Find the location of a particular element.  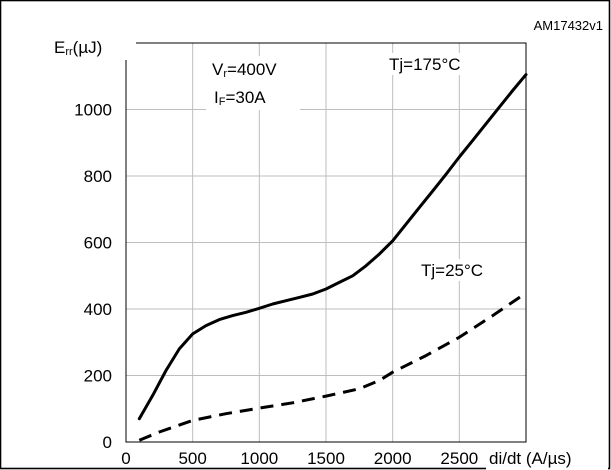

condition-current: IF=30A is located at coordinates (240, 98).